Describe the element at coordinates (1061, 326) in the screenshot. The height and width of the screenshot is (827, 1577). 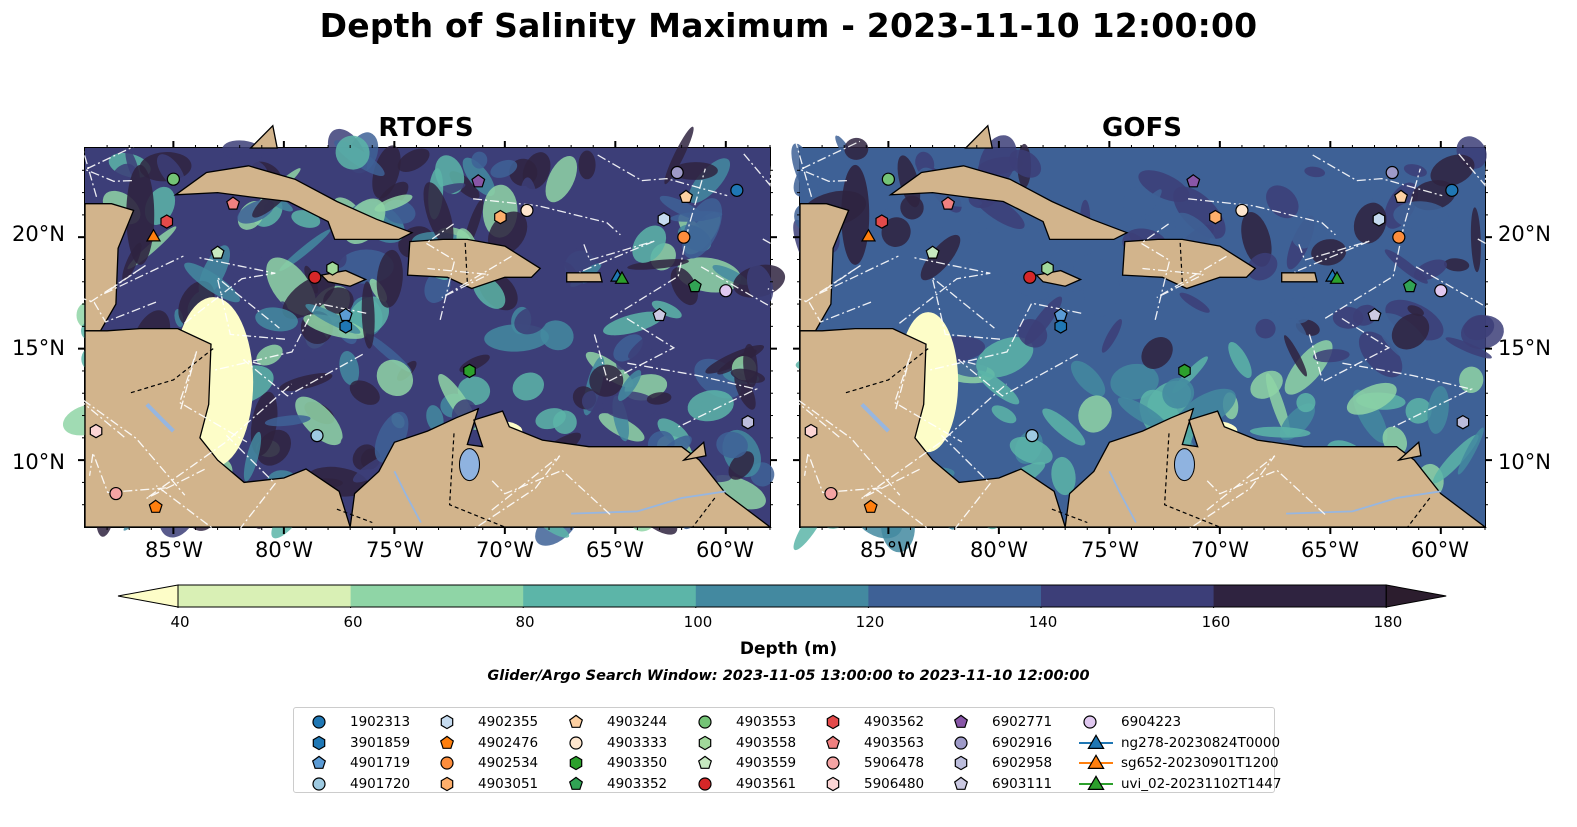
I see `station-3901859-p1` at that location.